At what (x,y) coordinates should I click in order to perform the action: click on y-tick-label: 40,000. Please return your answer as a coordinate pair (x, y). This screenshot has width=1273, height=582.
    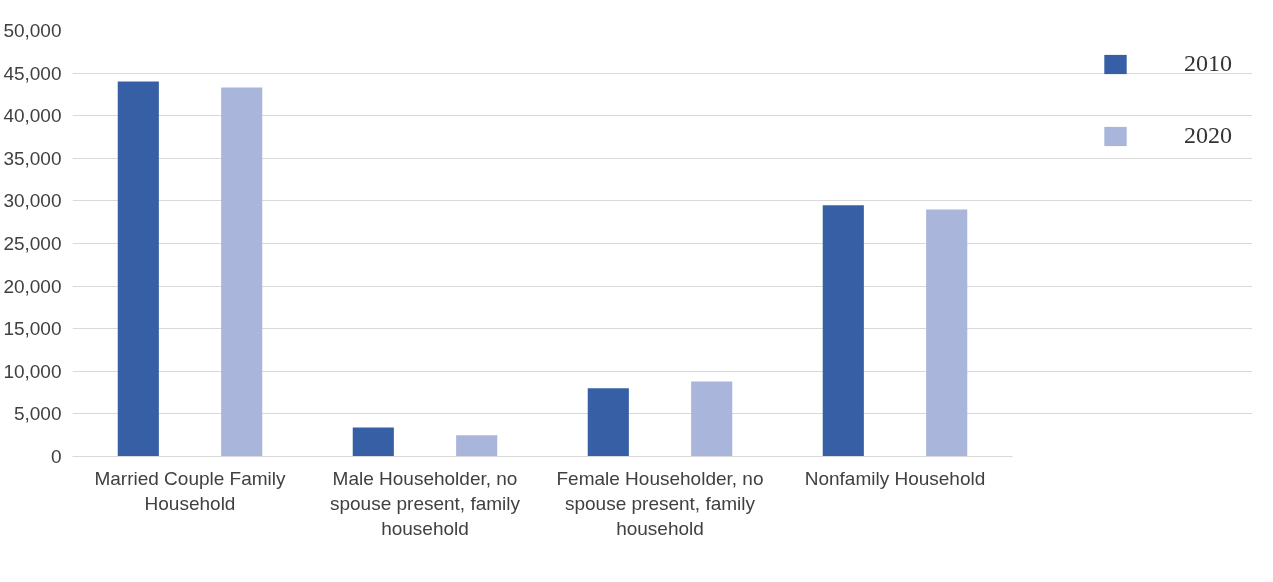
    Looking at the image, I should click on (32, 116).